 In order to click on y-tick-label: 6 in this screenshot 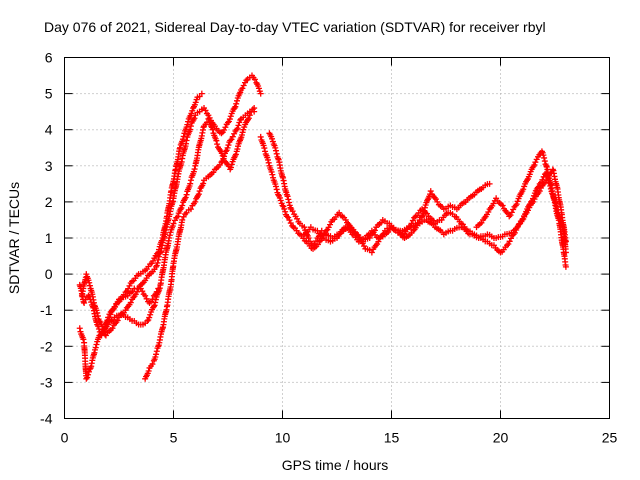, I will do `click(49, 58)`.